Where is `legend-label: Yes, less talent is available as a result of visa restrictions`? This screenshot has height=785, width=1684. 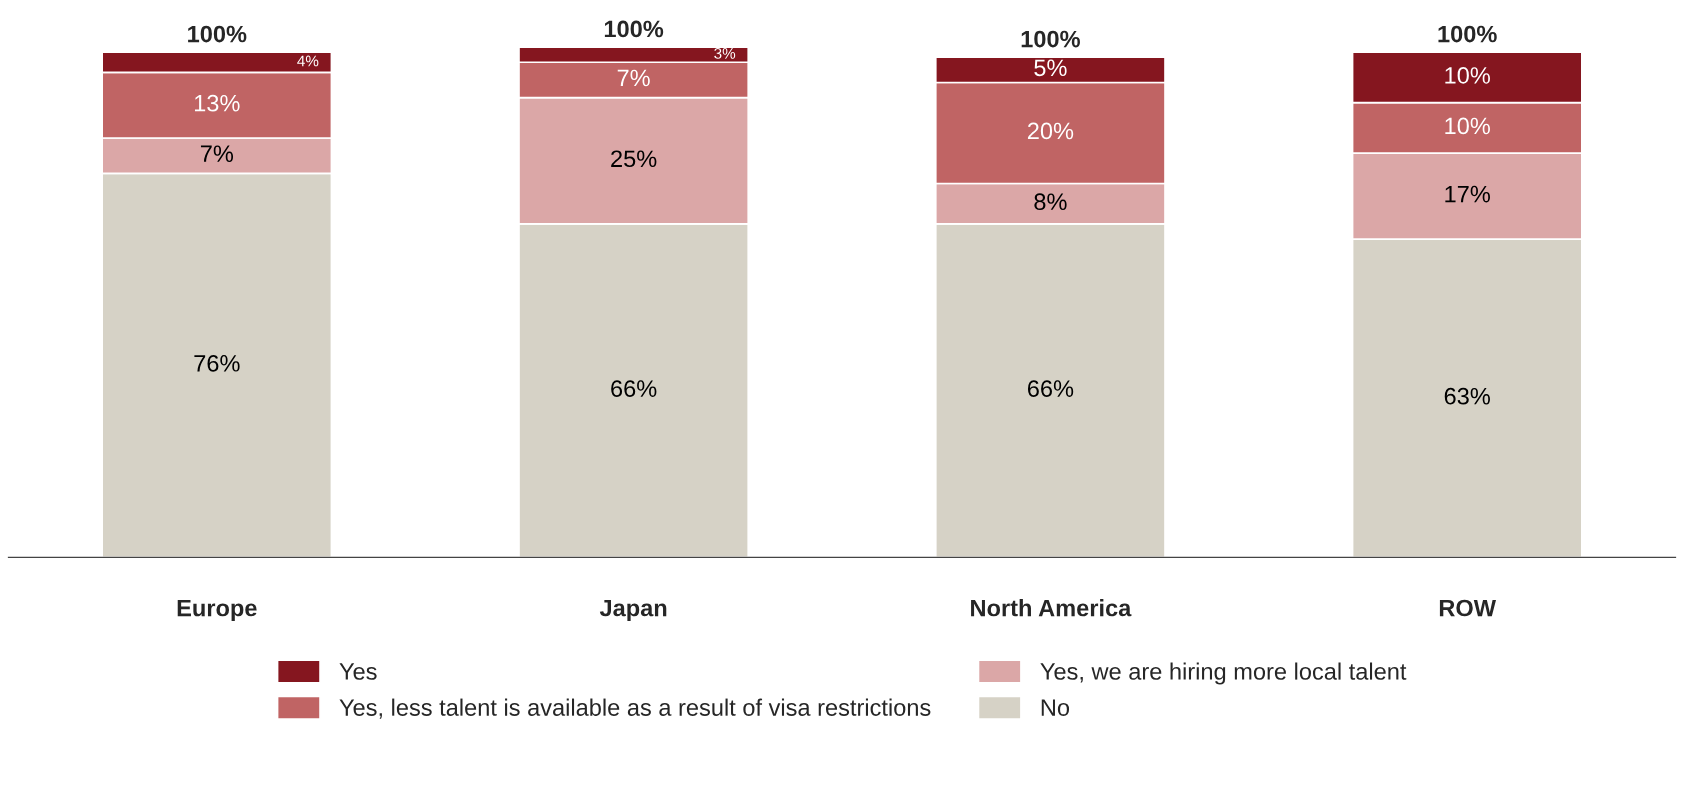 legend-label: Yes, less talent is available as a result of visa restrictions is located at coordinates (635, 708).